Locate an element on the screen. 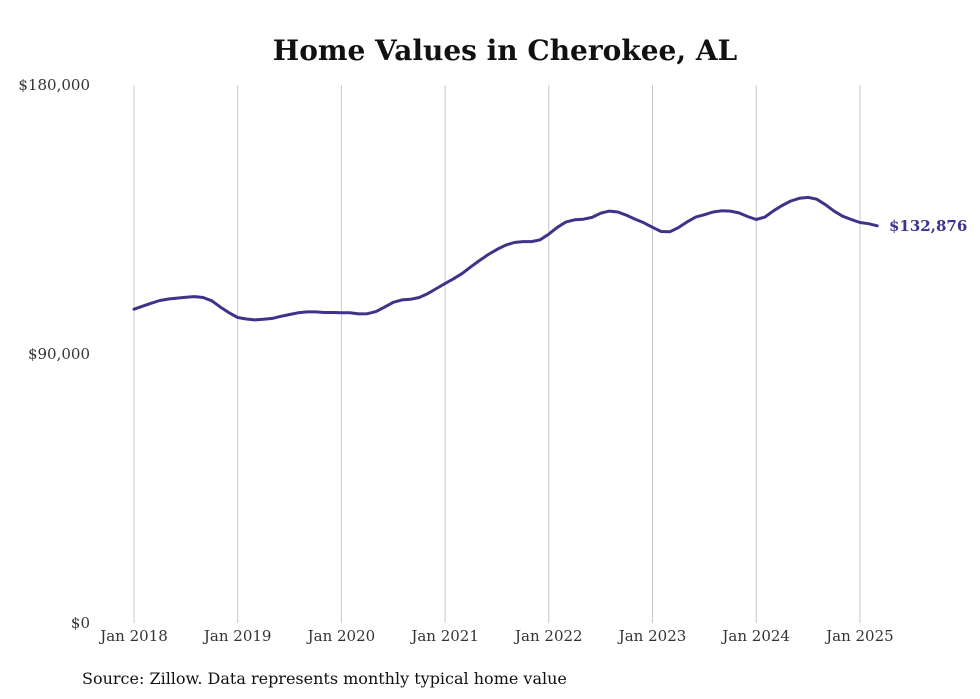 This screenshot has height=699, width=980. x-tick-label: Jan 2020 is located at coordinates (341, 636).